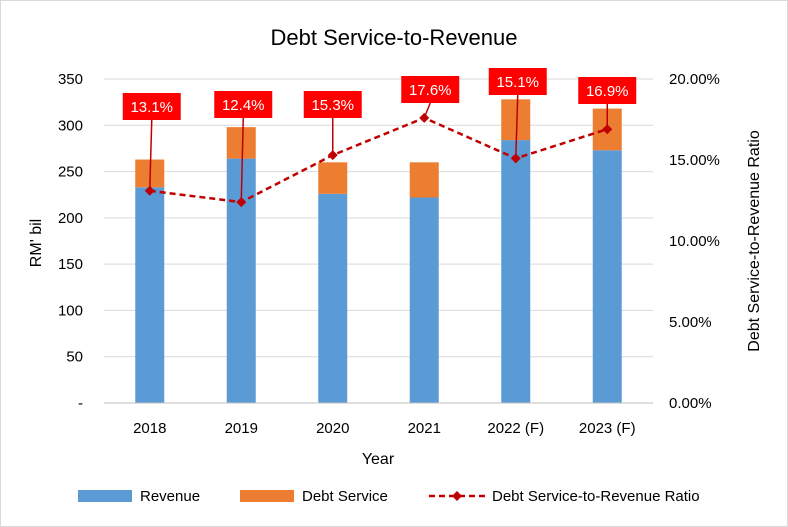 The image size is (788, 527). Describe the element at coordinates (424, 428) in the screenshot. I see `x-tick-label: 2021` at that location.